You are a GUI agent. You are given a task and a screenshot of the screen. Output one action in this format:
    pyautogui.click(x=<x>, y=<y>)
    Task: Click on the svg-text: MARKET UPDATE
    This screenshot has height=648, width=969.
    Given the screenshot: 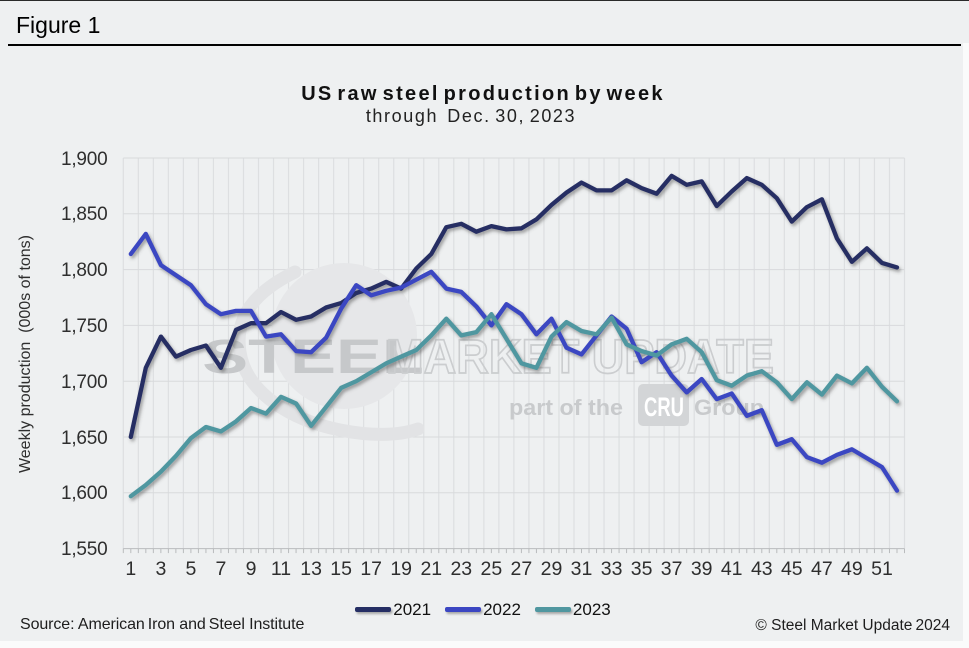 What is the action you would take?
    pyautogui.click(x=580, y=357)
    